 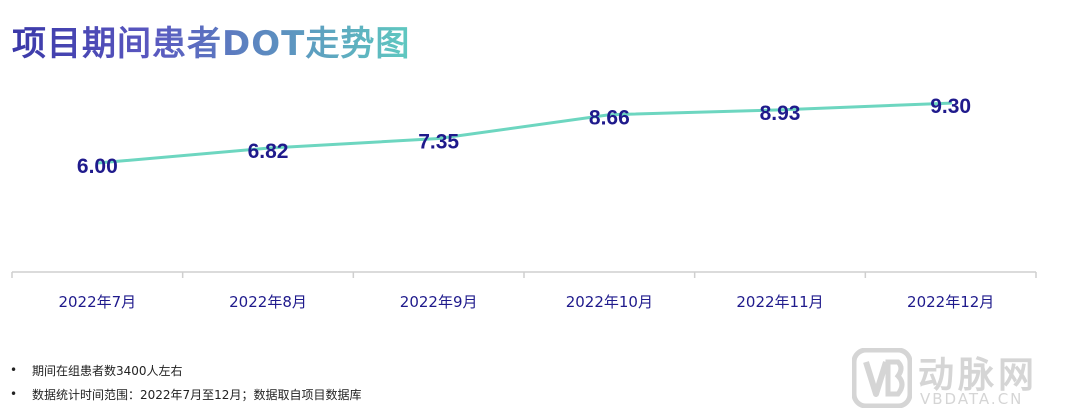 What do you see at coordinates (107, 370) in the screenshot?
I see `footnote-text: 期间在组患者数3400人左右` at bounding box center [107, 370].